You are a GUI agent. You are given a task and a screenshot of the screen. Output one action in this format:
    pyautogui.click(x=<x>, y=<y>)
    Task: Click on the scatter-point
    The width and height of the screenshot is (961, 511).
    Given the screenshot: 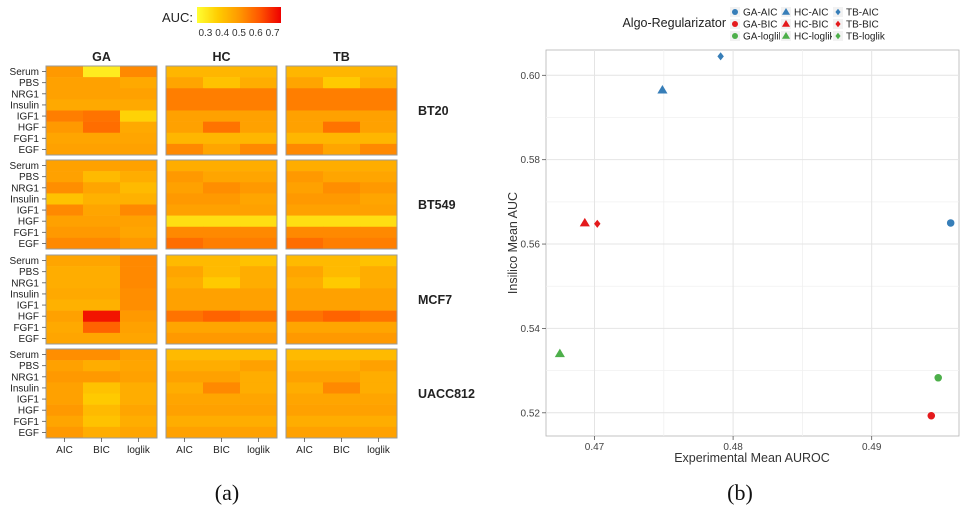 What is the action you would take?
    pyautogui.click(x=597, y=223)
    